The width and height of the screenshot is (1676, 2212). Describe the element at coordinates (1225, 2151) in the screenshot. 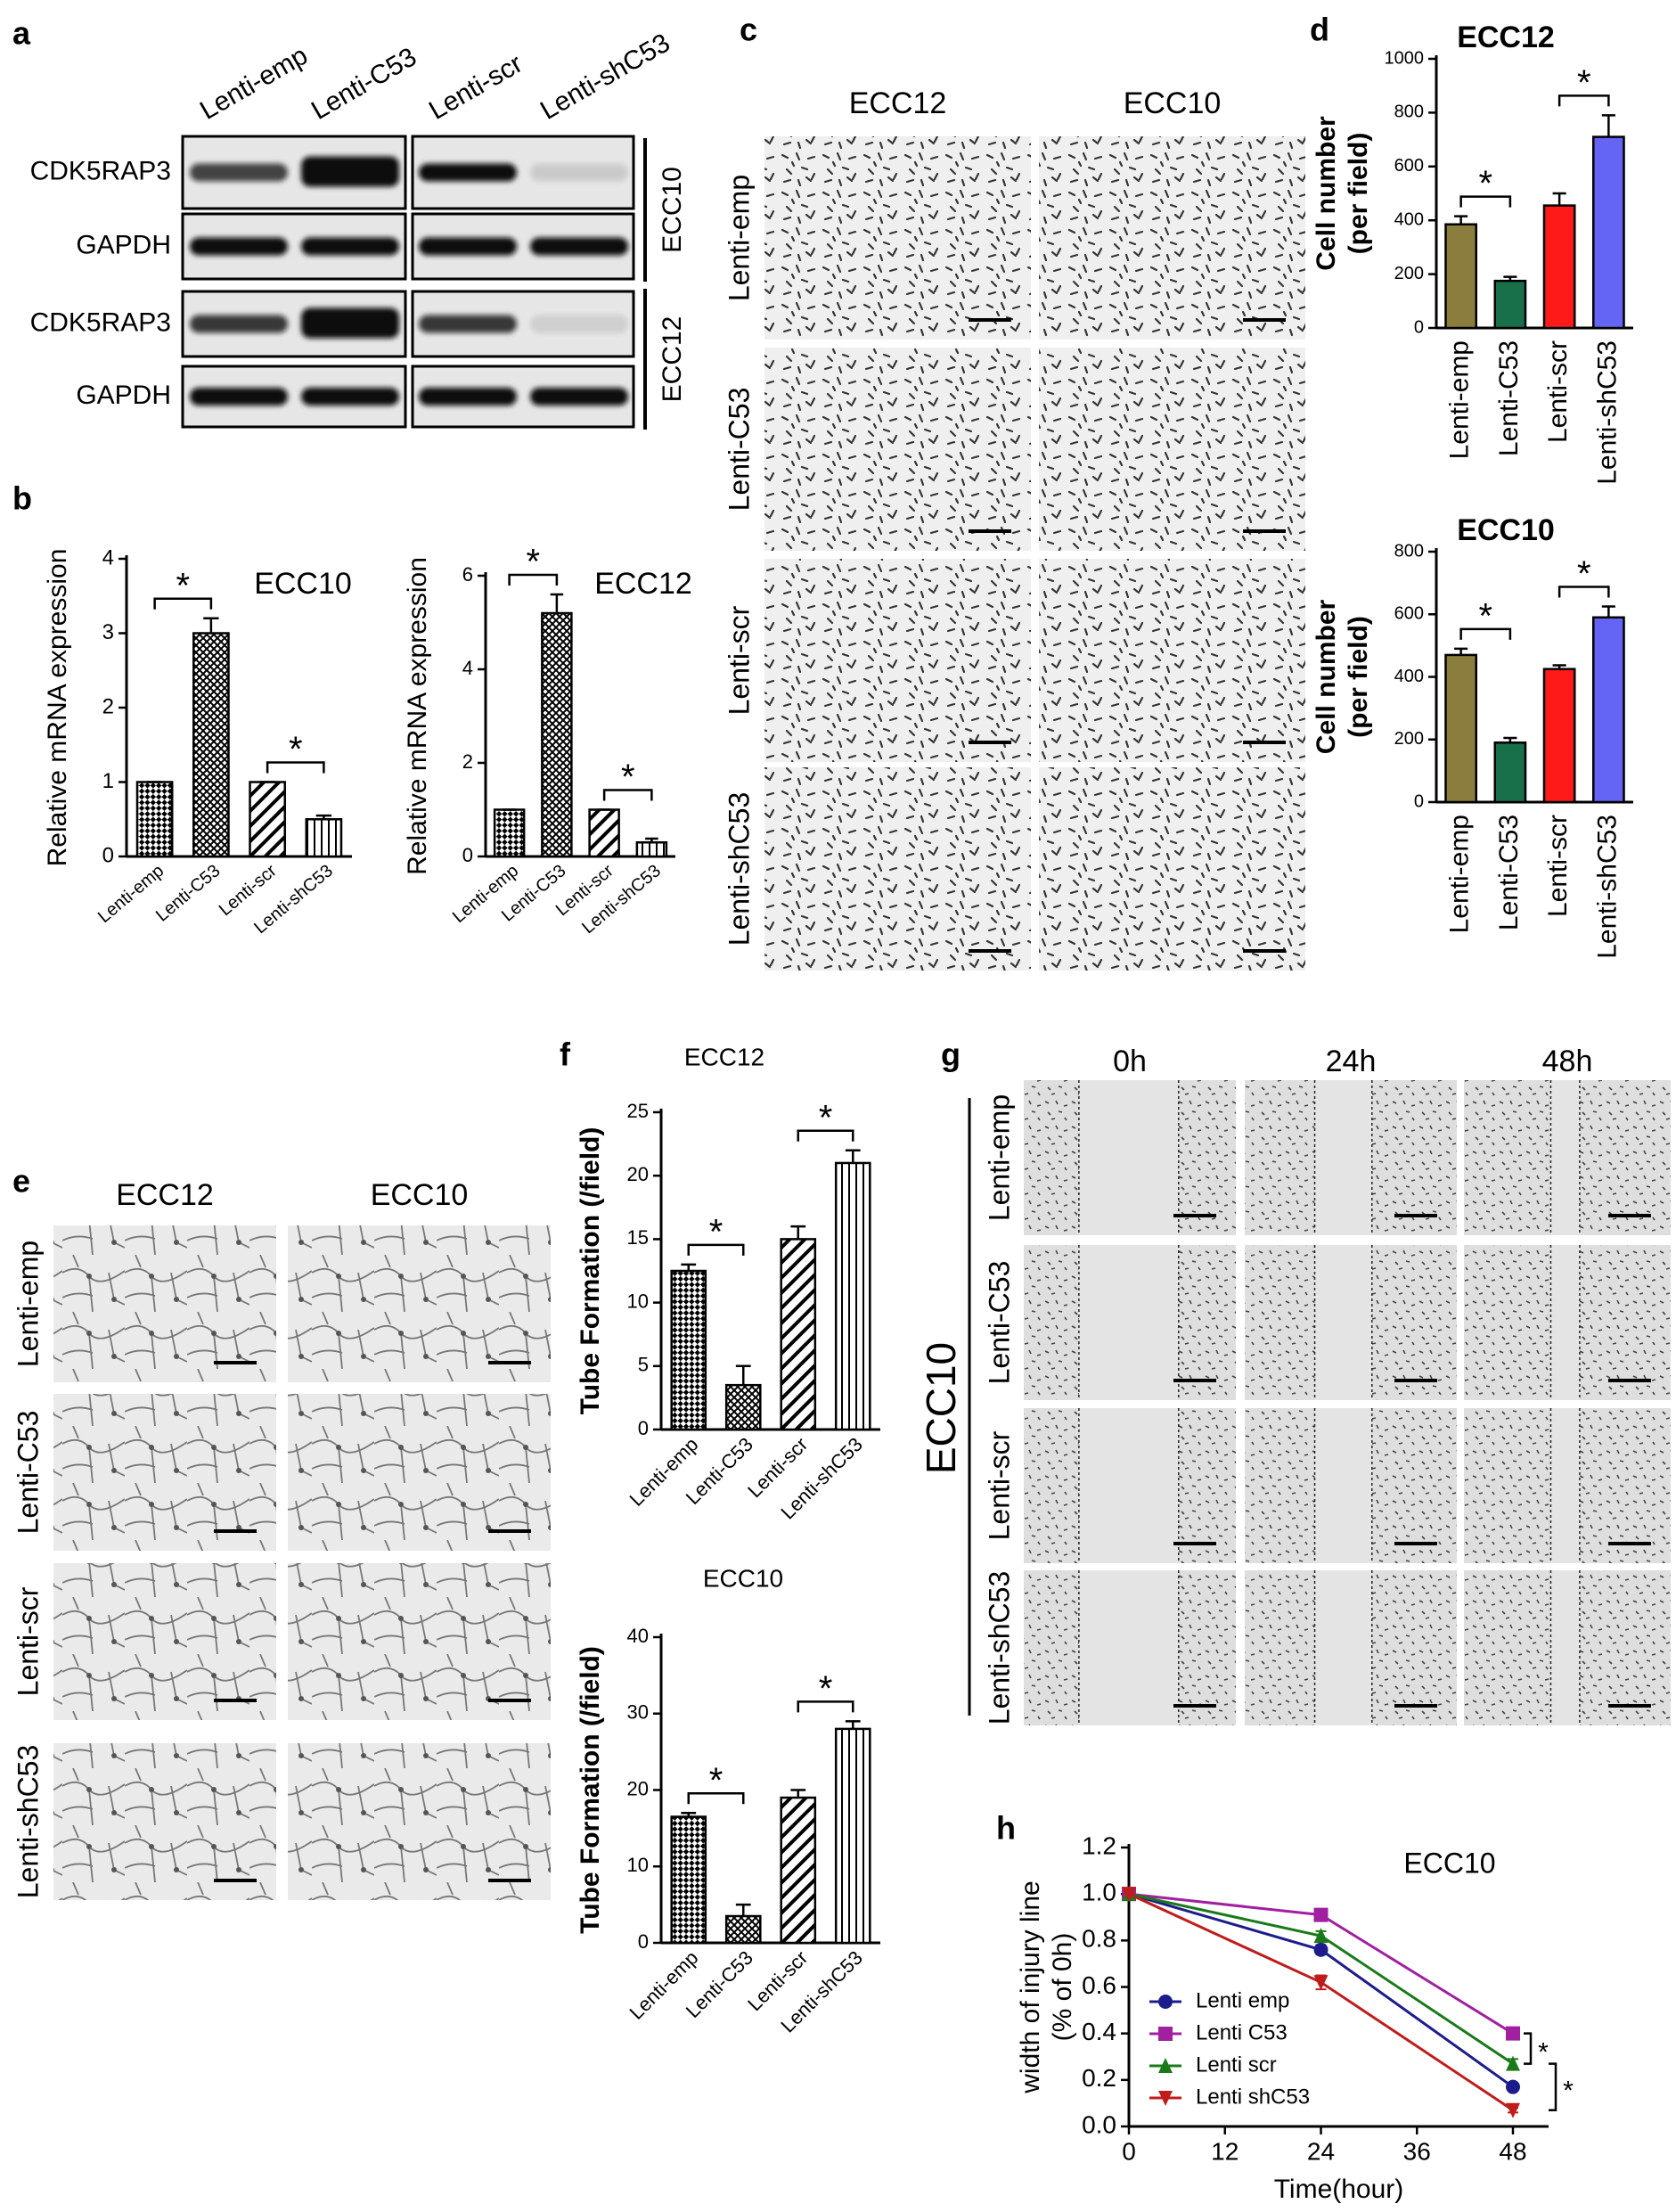

I see `x-tick-label: 12` at that location.